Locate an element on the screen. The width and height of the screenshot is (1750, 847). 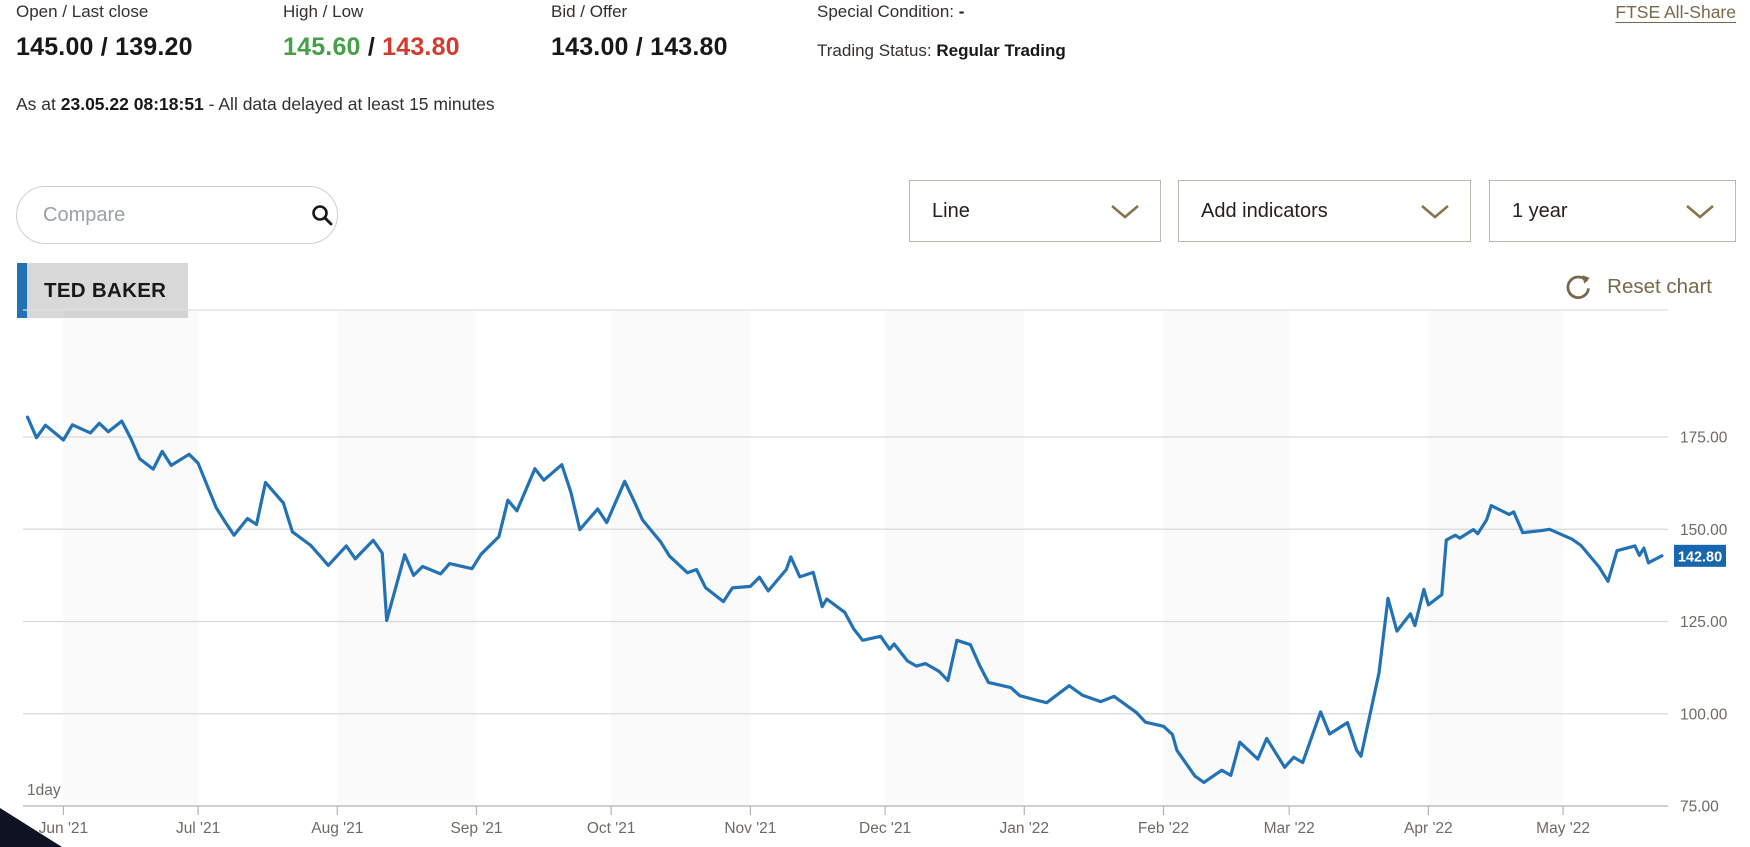
special-condition: Special Condition: - is located at coordinates (891, 11).